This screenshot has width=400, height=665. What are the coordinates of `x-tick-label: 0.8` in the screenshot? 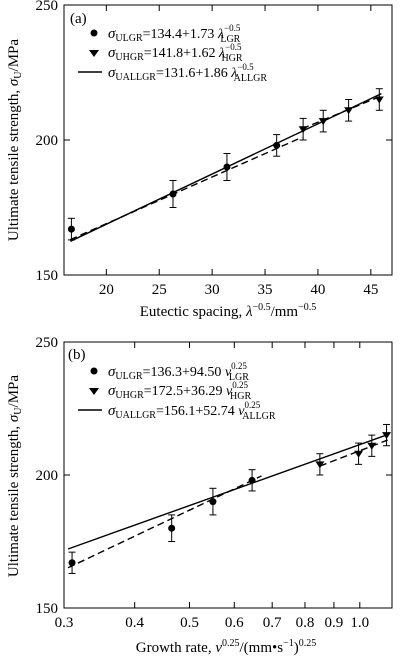 It's located at (305, 623).